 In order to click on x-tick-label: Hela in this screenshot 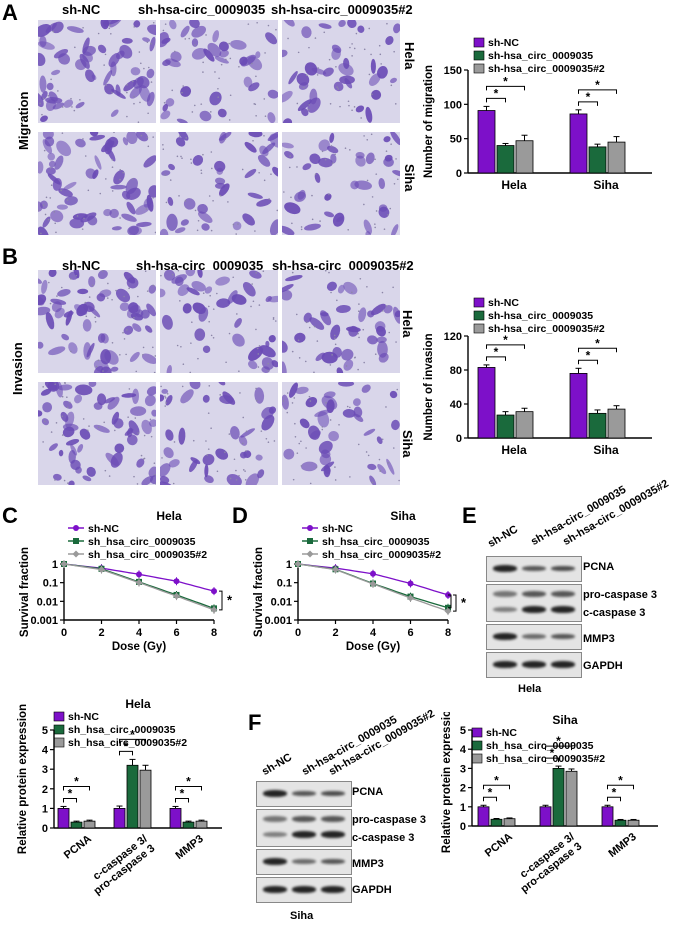, I will do `click(514, 450)`.